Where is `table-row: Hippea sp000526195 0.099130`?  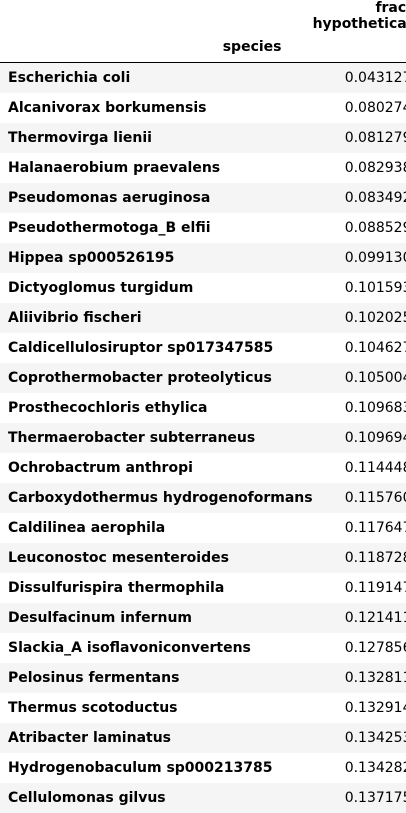 table-row: Hippea sp000526195 0.099130 is located at coordinates (203, 257).